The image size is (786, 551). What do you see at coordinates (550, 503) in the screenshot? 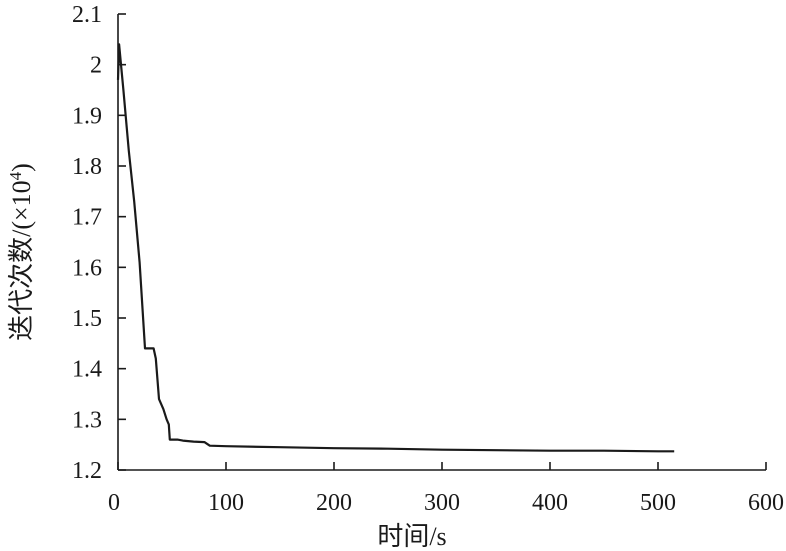
I see `x-tick-label: 400` at bounding box center [550, 503].